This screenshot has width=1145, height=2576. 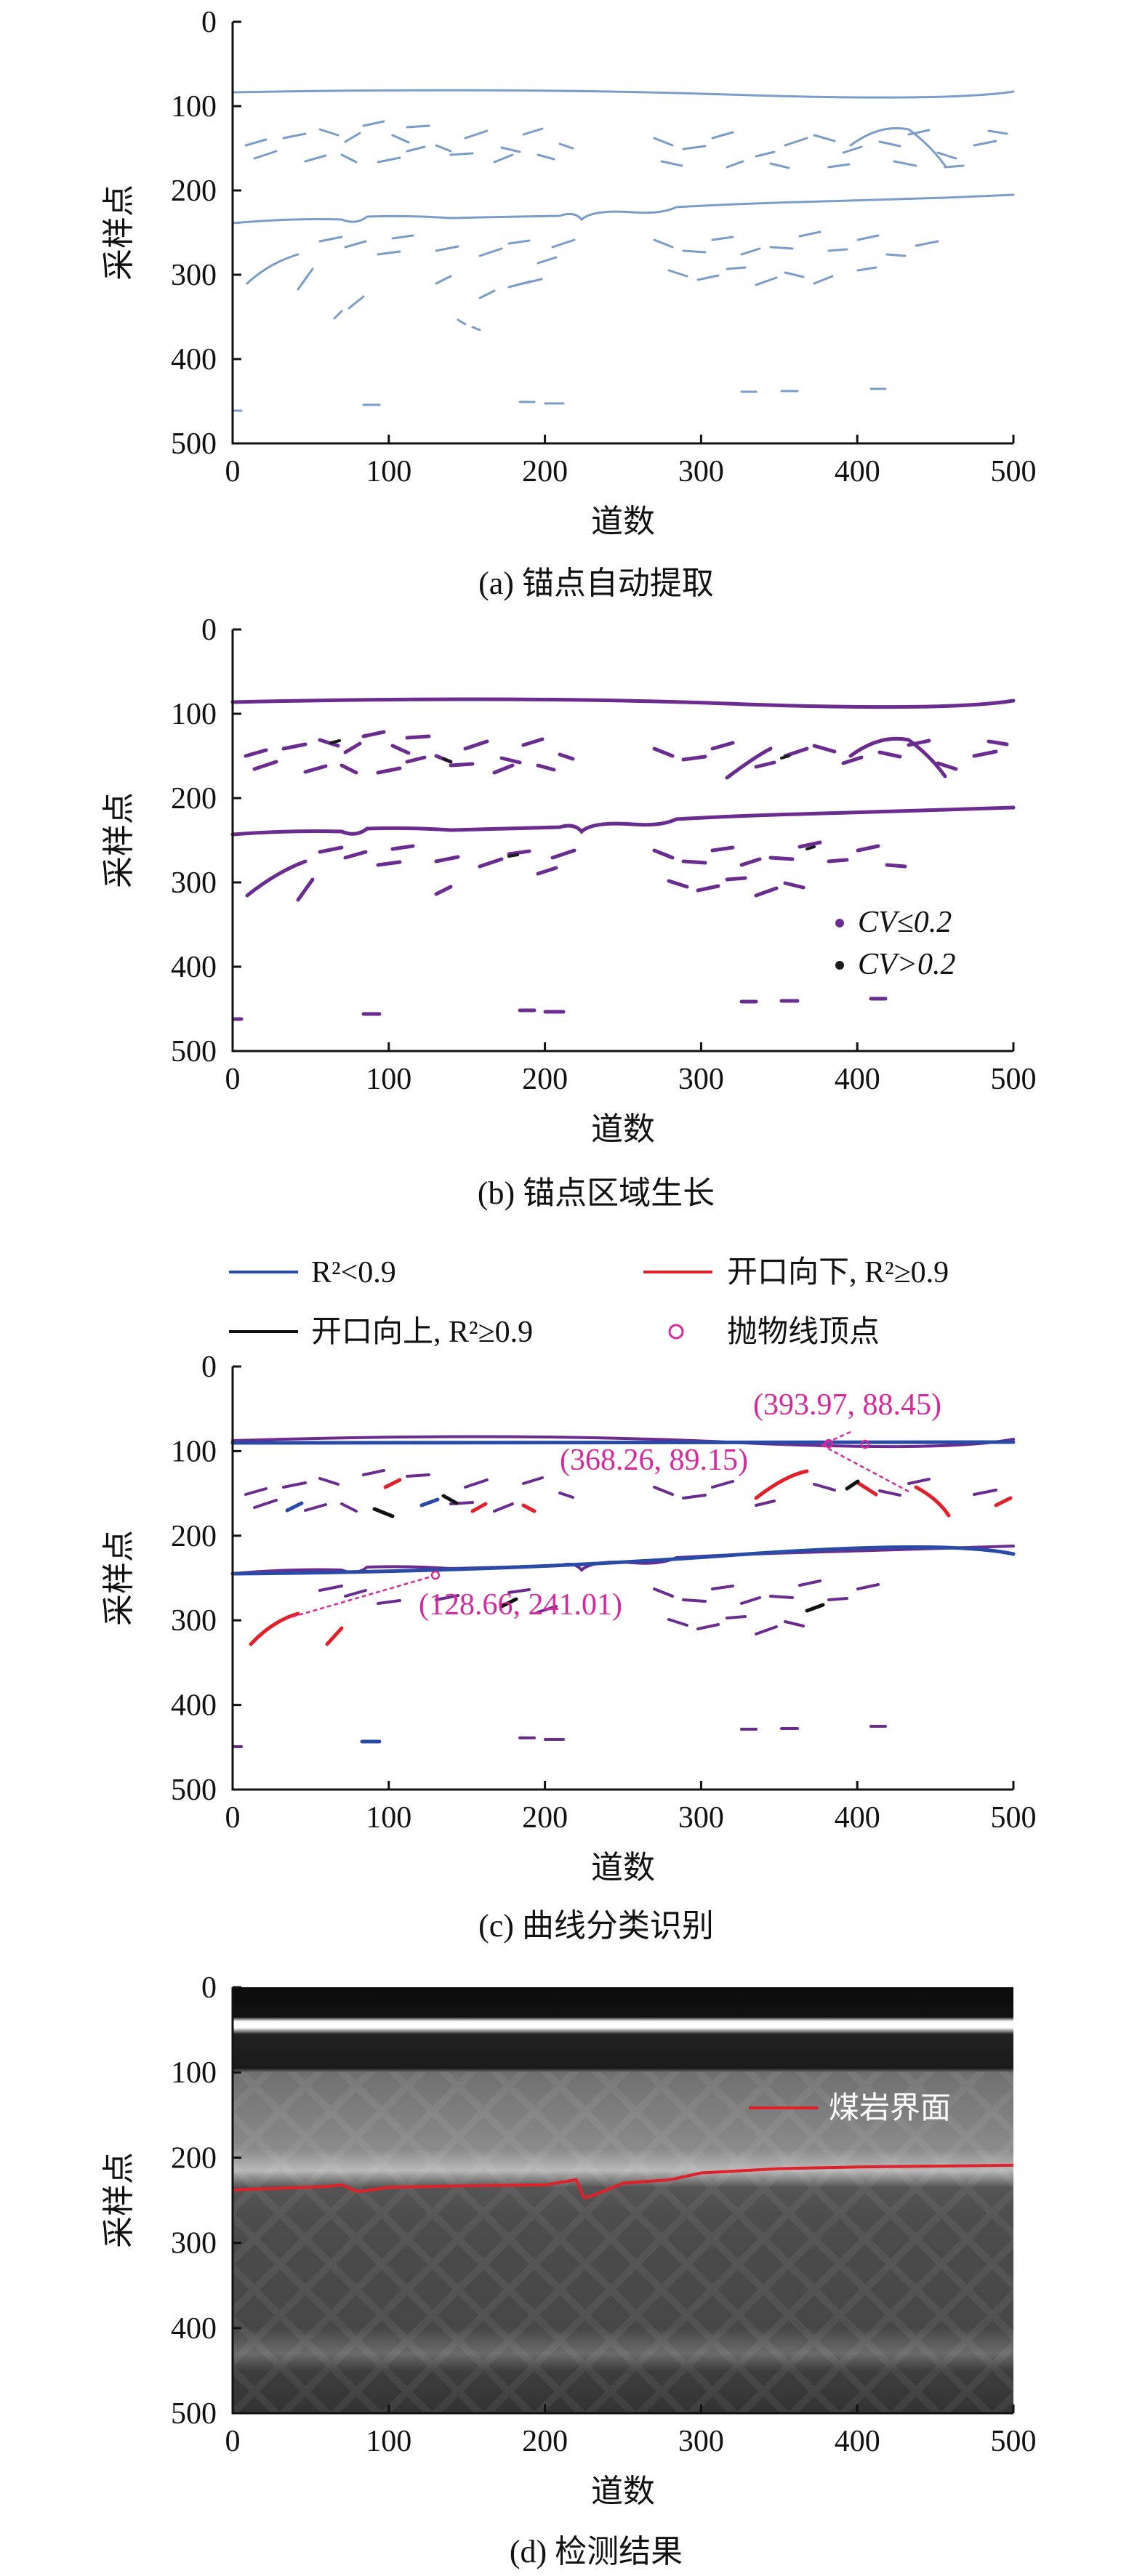 I want to click on caption-d: (d) 检测结果, so click(x=596, y=2551).